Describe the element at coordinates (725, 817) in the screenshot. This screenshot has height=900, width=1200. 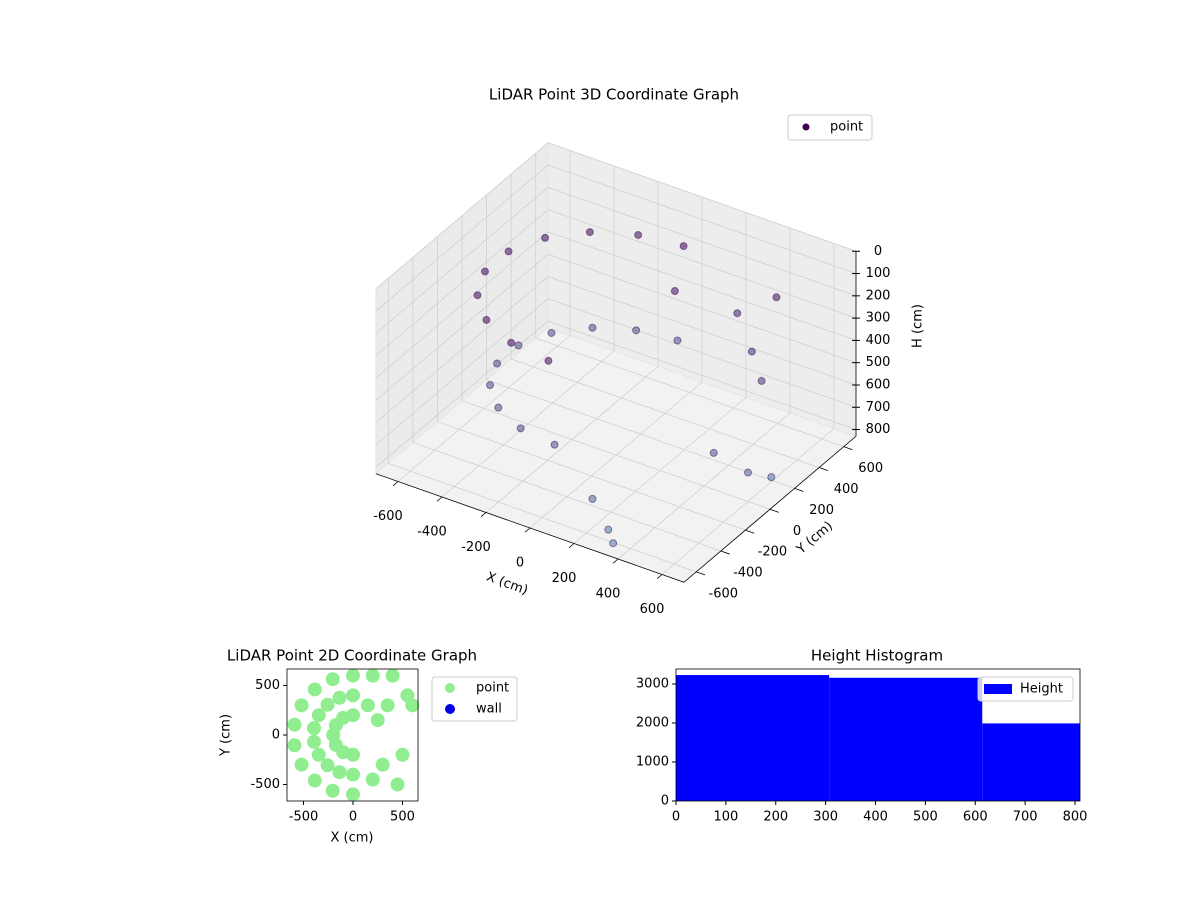
I see `x-tick-label: 100` at that location.